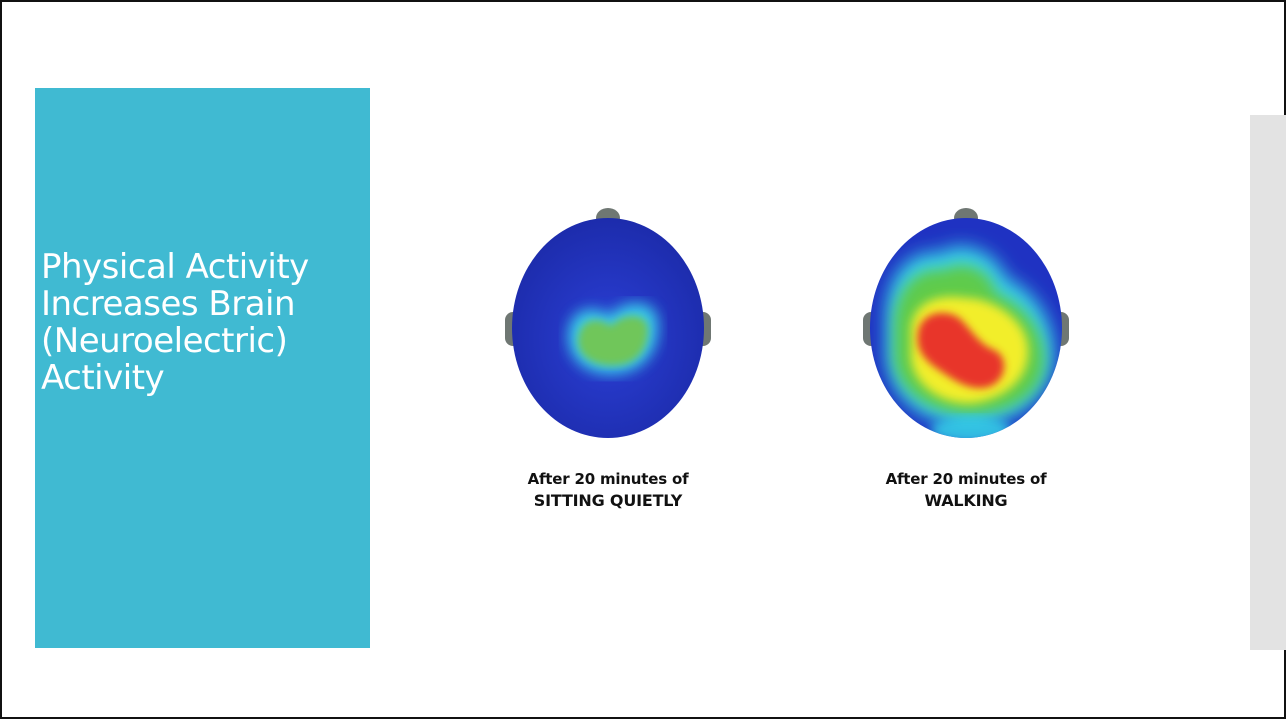 The image size is (1286, 719). What do you see at coordinates (608, 323) in the screenshot?
I see `brain-heatmap-sitting-graphic` at bounding box center [608, 323].